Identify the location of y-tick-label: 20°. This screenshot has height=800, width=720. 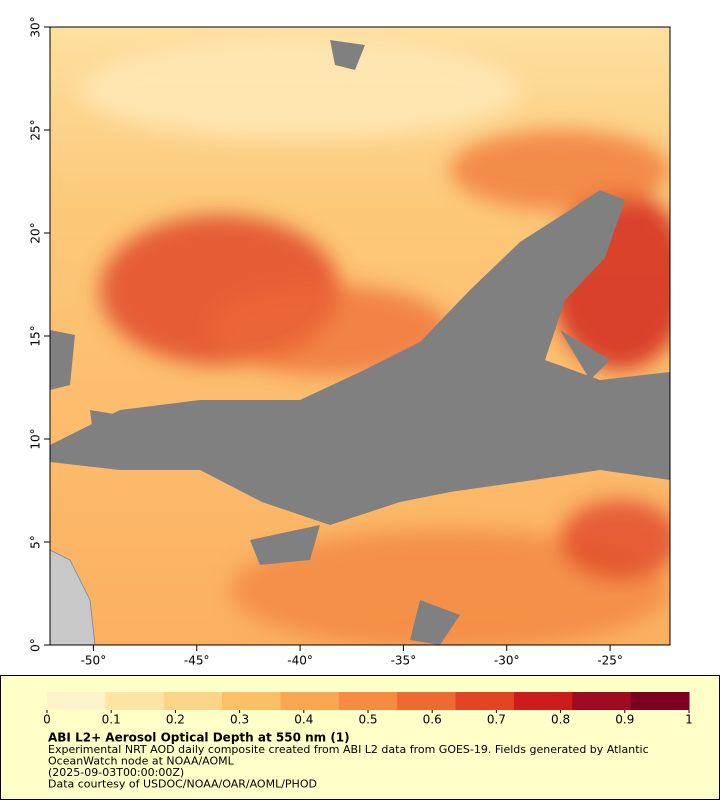
(36, 232).